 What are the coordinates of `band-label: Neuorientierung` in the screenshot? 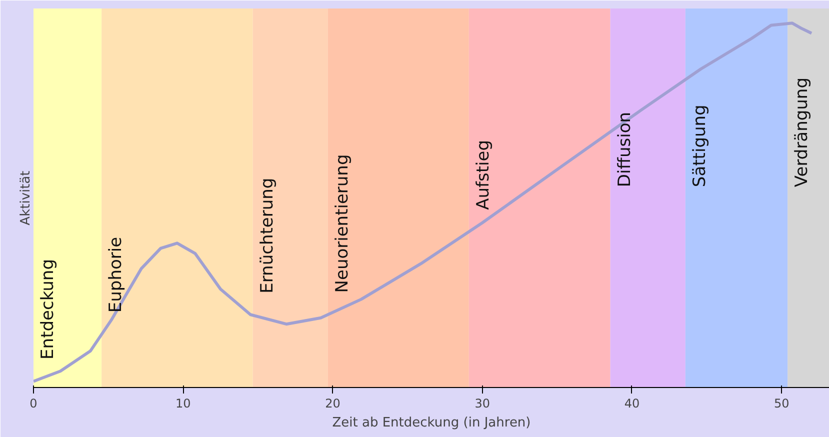 It's located at (342, 223).